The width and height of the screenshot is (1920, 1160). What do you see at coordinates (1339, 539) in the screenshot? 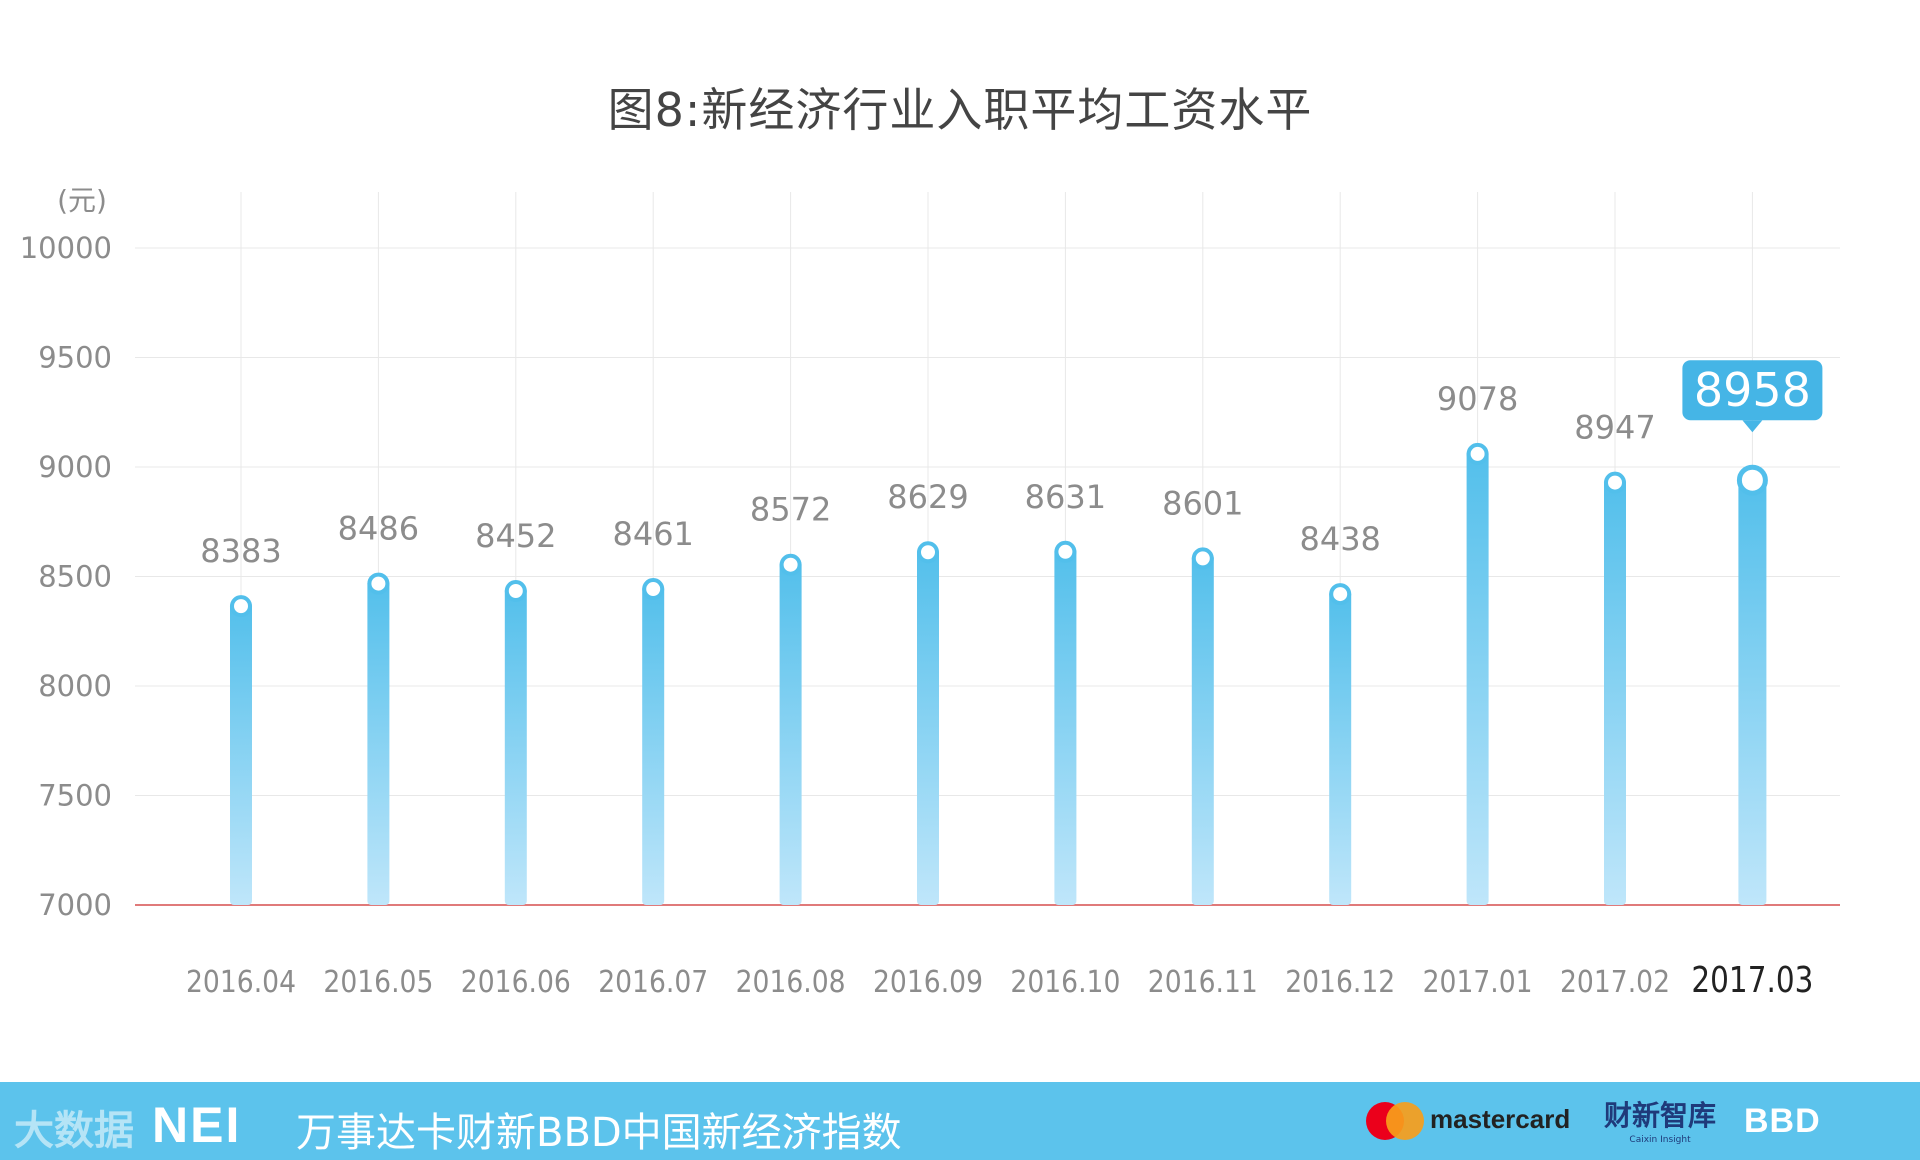
I see `data-label: 8438` at bounding box center [1339, 539].